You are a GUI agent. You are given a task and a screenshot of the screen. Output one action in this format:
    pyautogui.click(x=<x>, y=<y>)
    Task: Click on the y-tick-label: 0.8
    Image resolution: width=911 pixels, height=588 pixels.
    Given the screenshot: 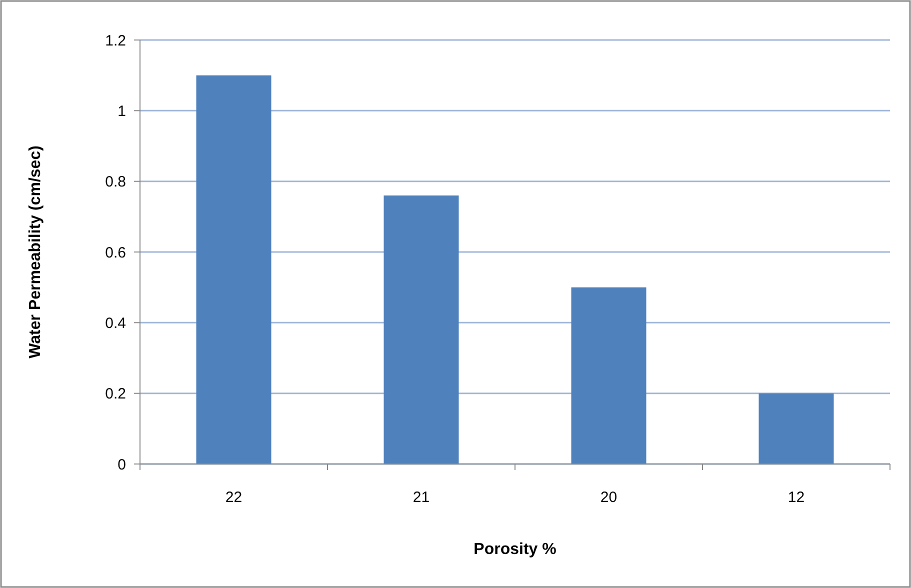 What is the action you would take?
    pyautogui.click(x=115, y=182)
    